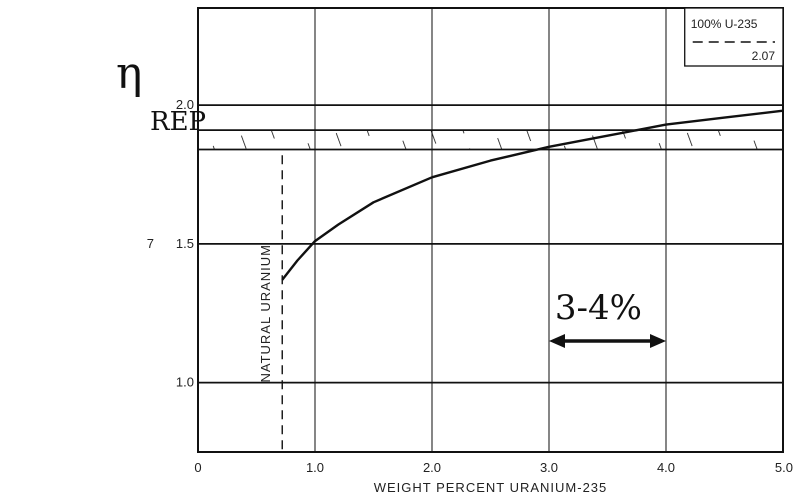 The image size is (797, 500). What do you see at coordinates (129, 73) in the screenshot?
I see `y-axis-symbol: η` at bounding box center [129, 73].